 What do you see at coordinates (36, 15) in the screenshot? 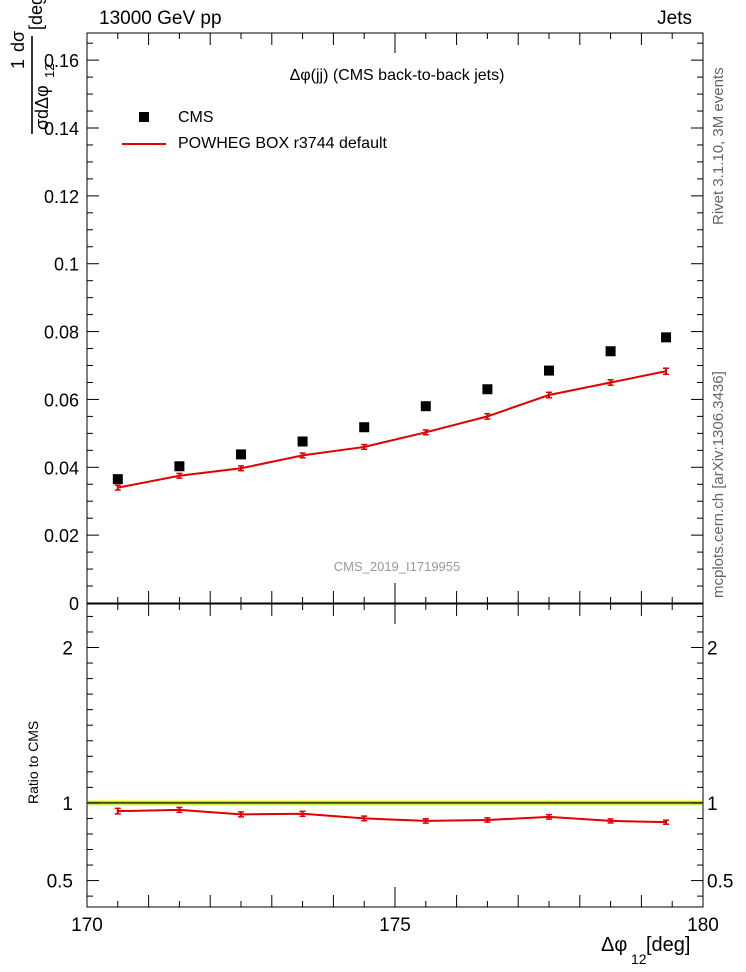
I see `y-label-unit: [deg` at bounding box center [36, 15].